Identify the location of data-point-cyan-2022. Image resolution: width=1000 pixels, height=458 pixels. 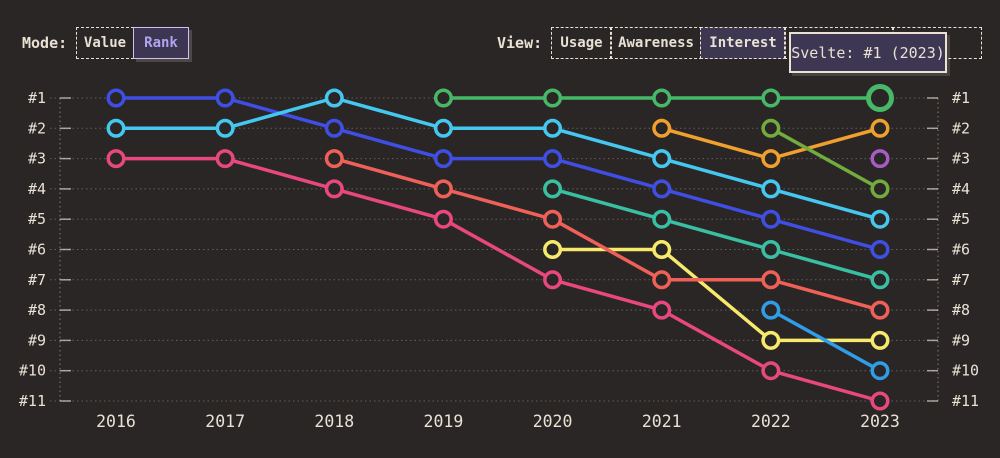
(771, 189).